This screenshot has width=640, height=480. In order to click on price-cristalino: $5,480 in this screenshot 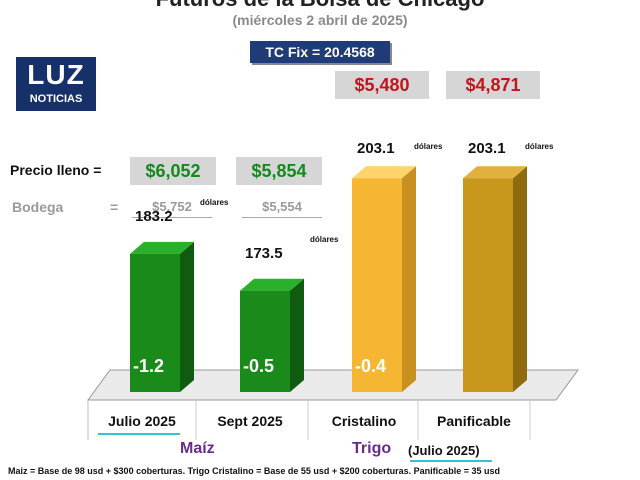, I will do `click(382, 85)`.